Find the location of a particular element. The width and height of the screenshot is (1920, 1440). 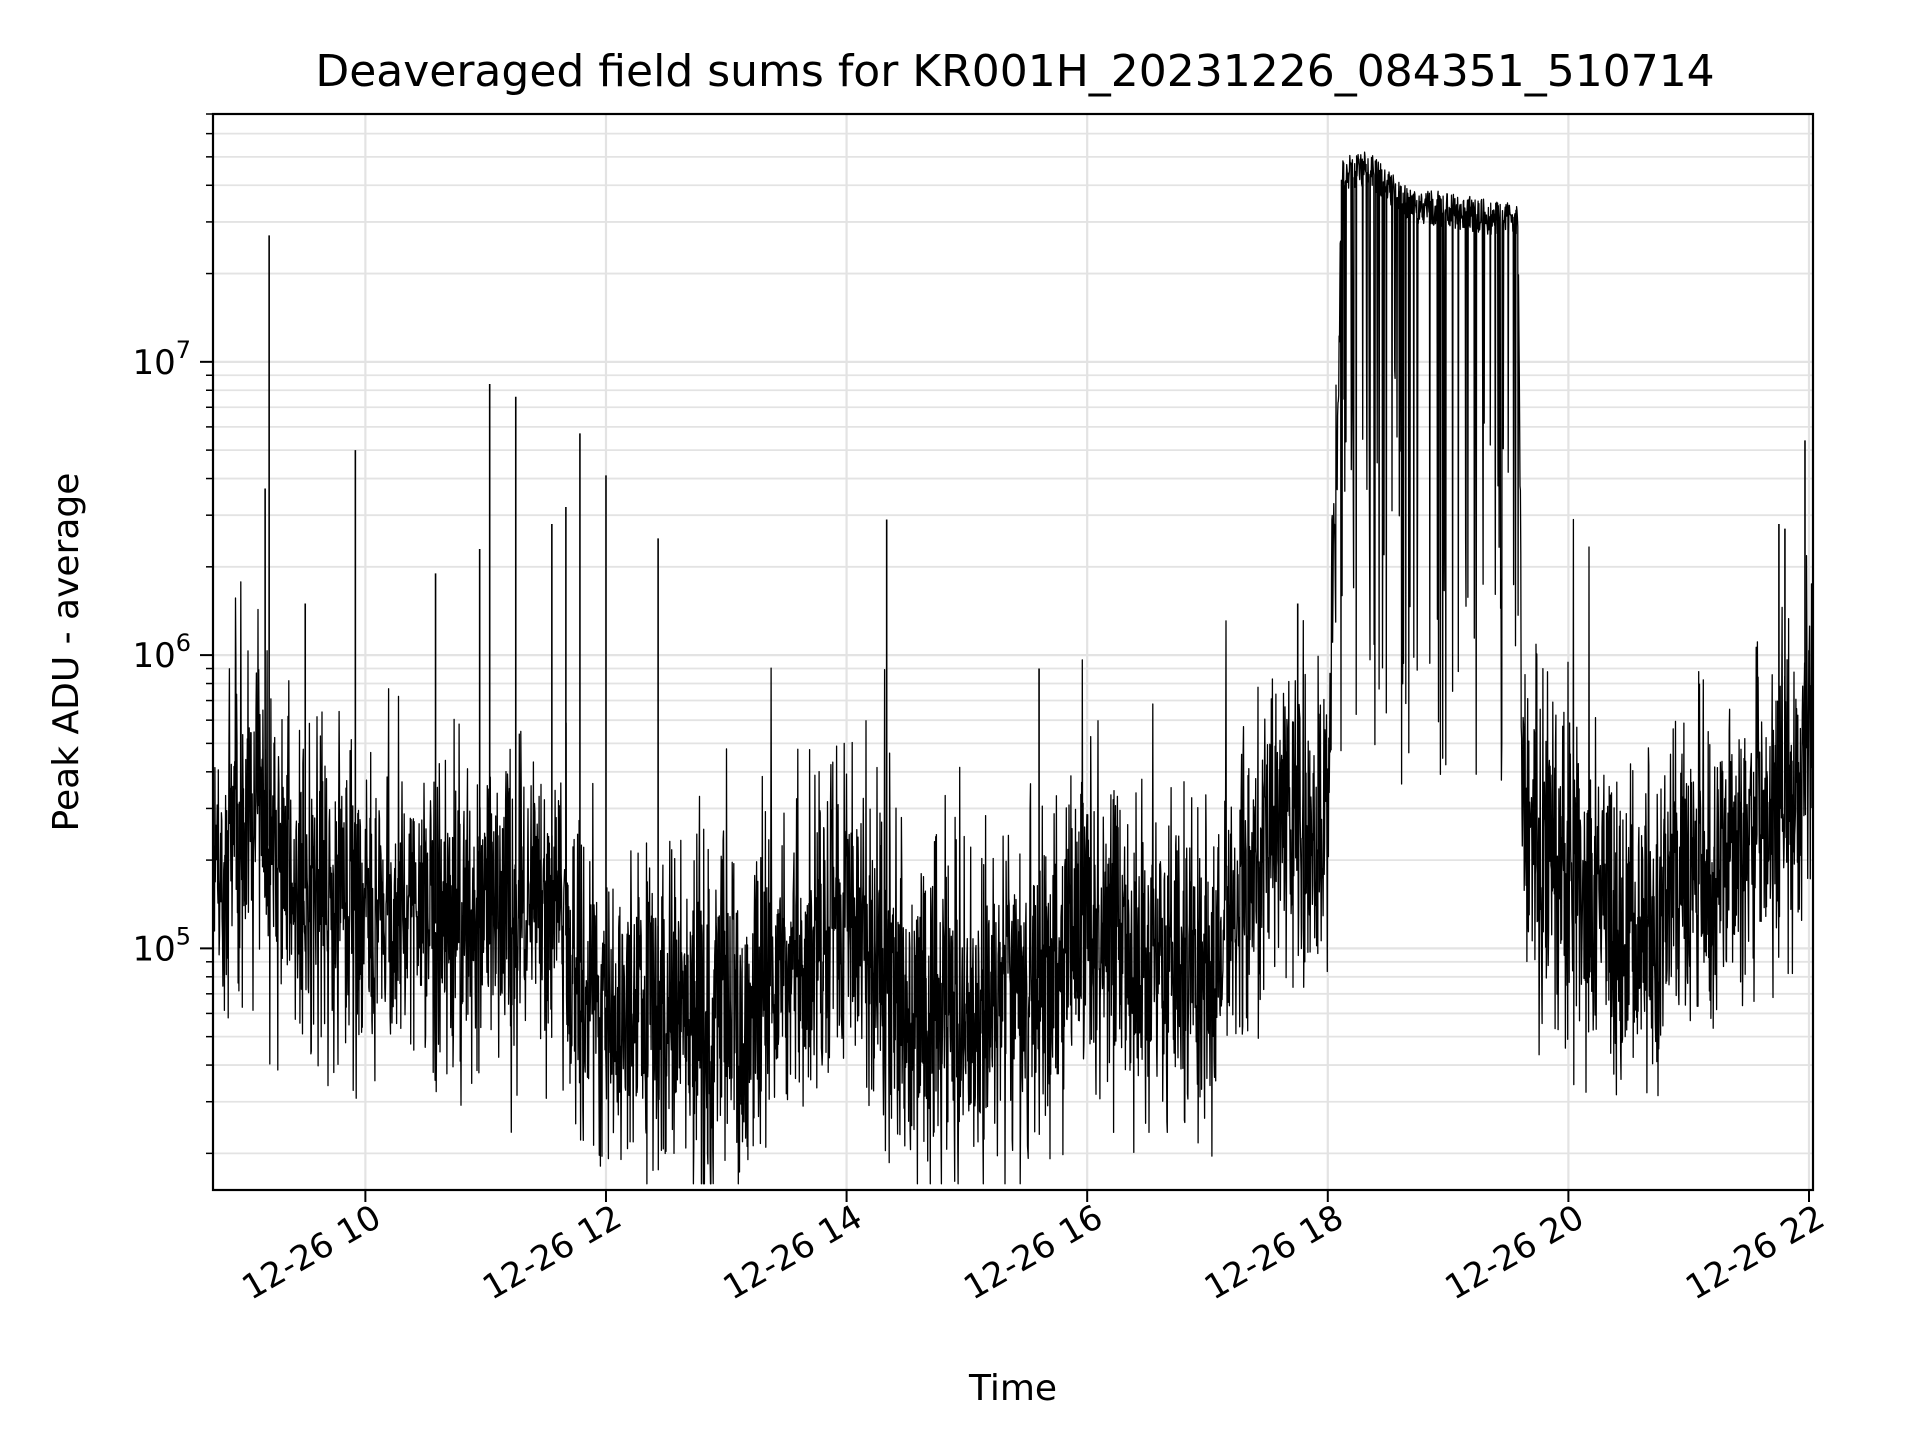

y-tick-label: 10⁶ is located at coordinates (161, 652).